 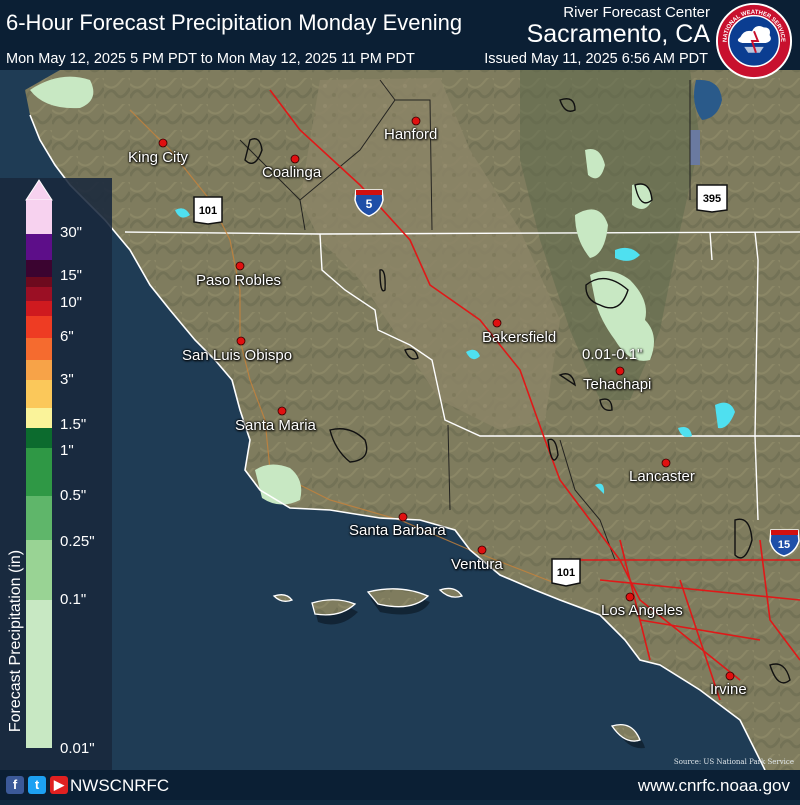 I want to click on city-marker-san-luis-obispo, so click(x=241, y=341).